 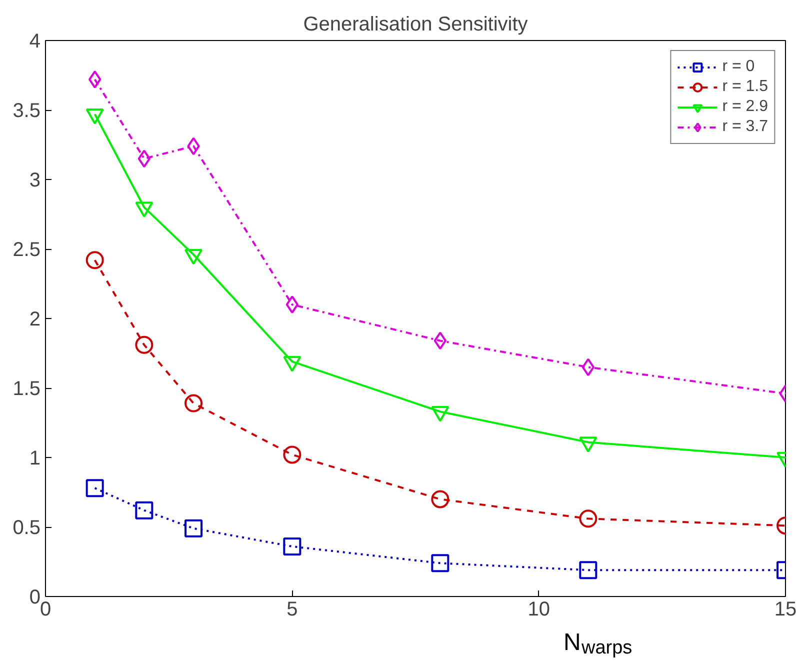 What do you see at coordinates (26, 528) in the screenshot?
I see `y-tick-label: 0.5` at bounding box center [26, 528].